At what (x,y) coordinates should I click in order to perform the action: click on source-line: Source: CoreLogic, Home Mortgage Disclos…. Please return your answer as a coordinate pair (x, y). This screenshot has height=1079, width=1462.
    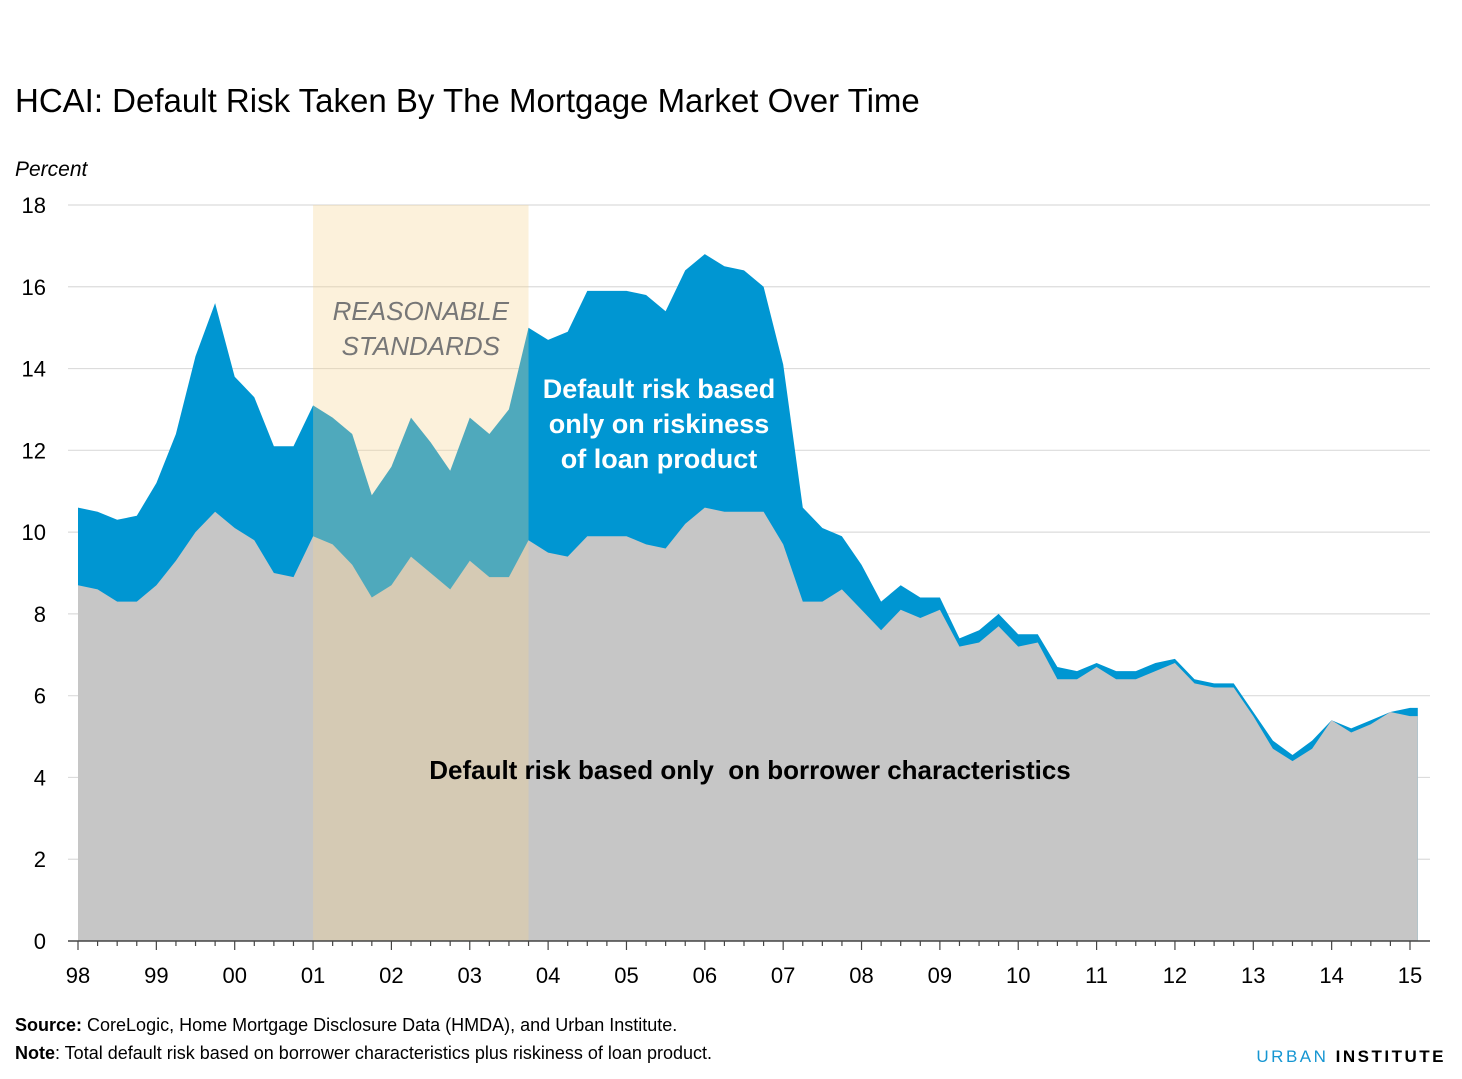
    Looking at the image, I should click on (346, 1025).